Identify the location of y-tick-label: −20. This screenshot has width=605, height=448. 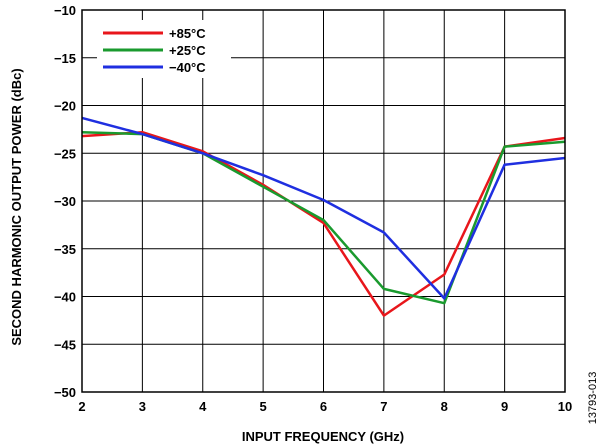
(65, 106).